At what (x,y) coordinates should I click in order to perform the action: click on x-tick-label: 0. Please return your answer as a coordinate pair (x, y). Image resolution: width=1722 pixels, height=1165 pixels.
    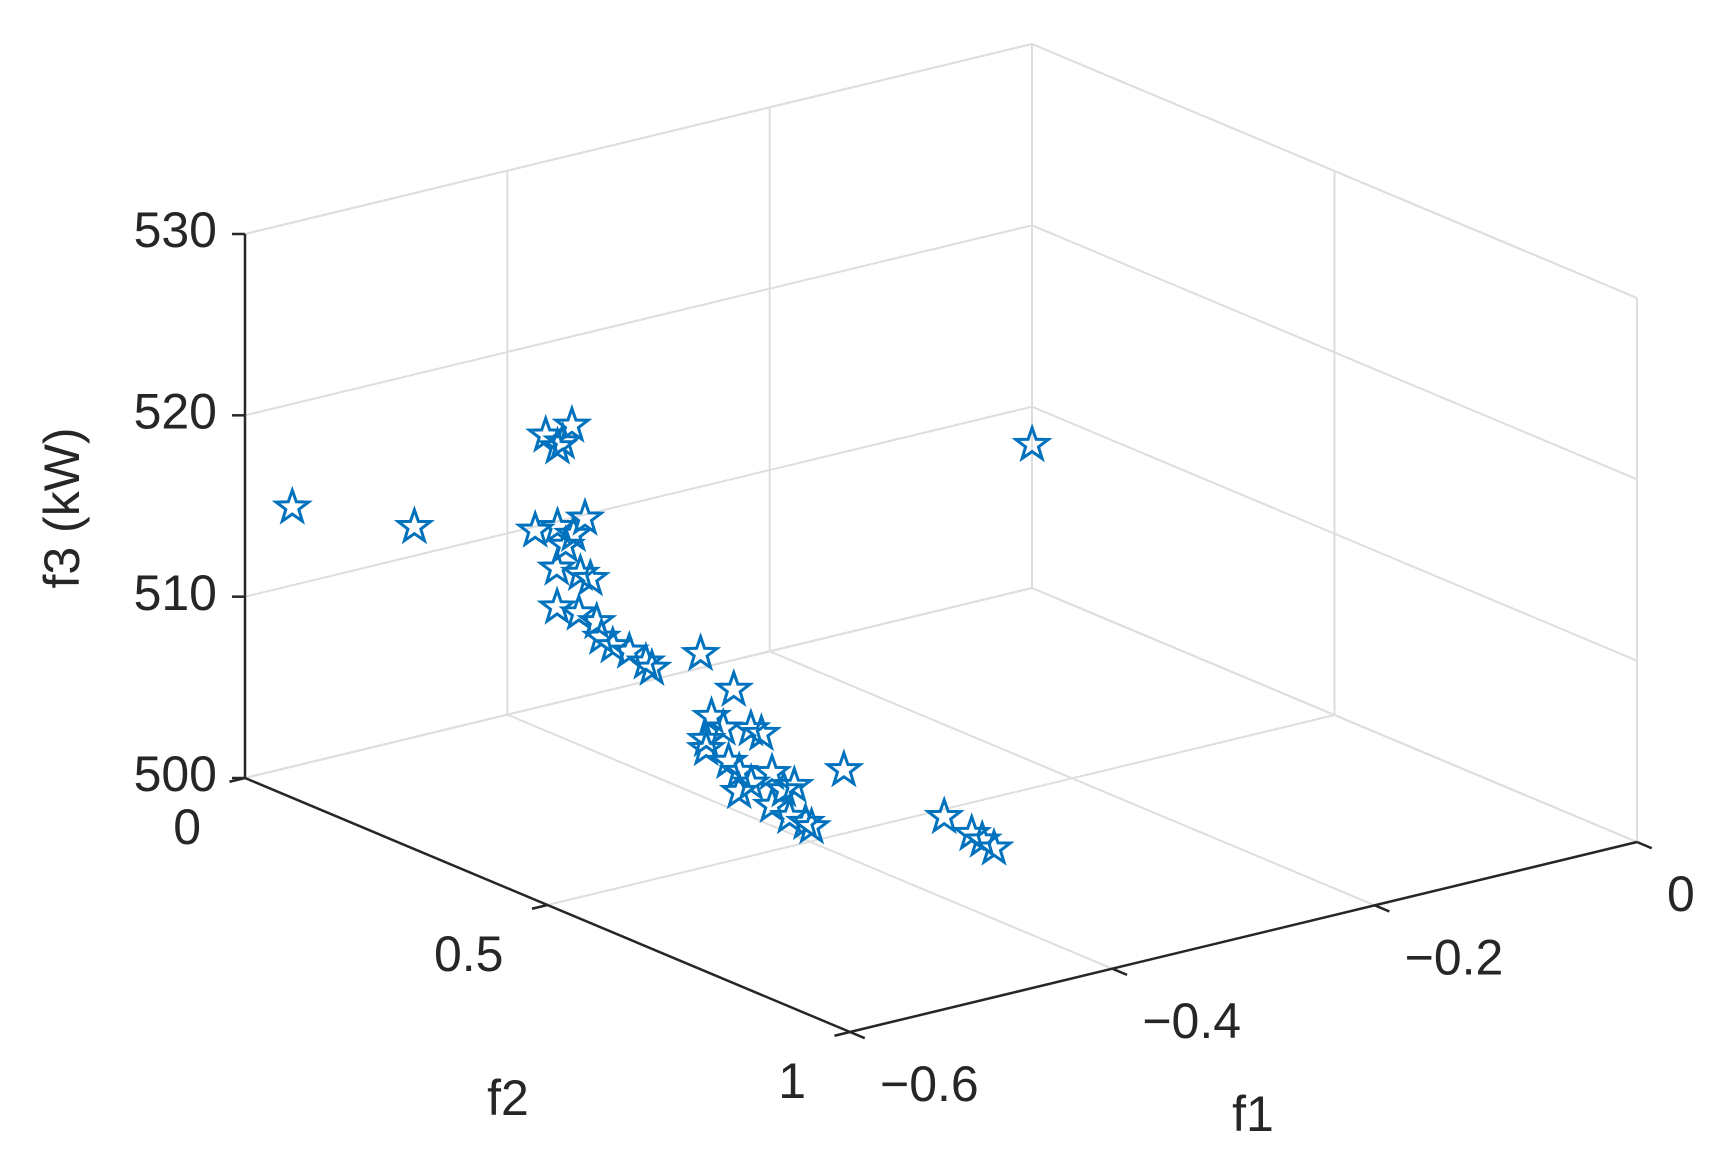
    Looking at the image, I should click on (1681, 894).